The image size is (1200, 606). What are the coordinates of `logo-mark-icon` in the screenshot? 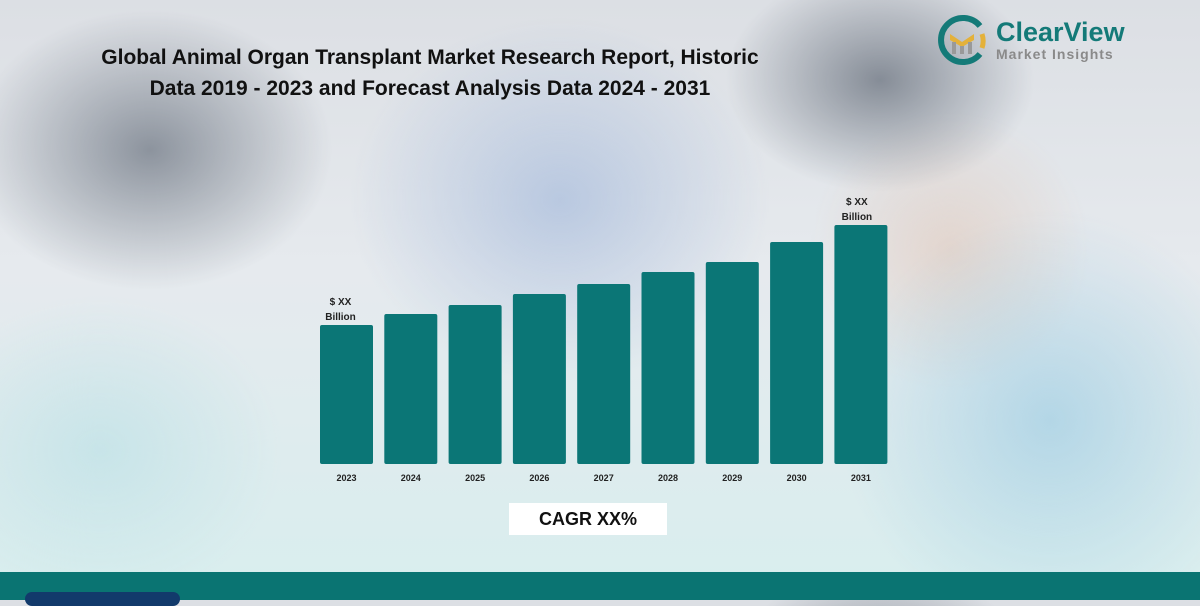 It's located at (962, 40).